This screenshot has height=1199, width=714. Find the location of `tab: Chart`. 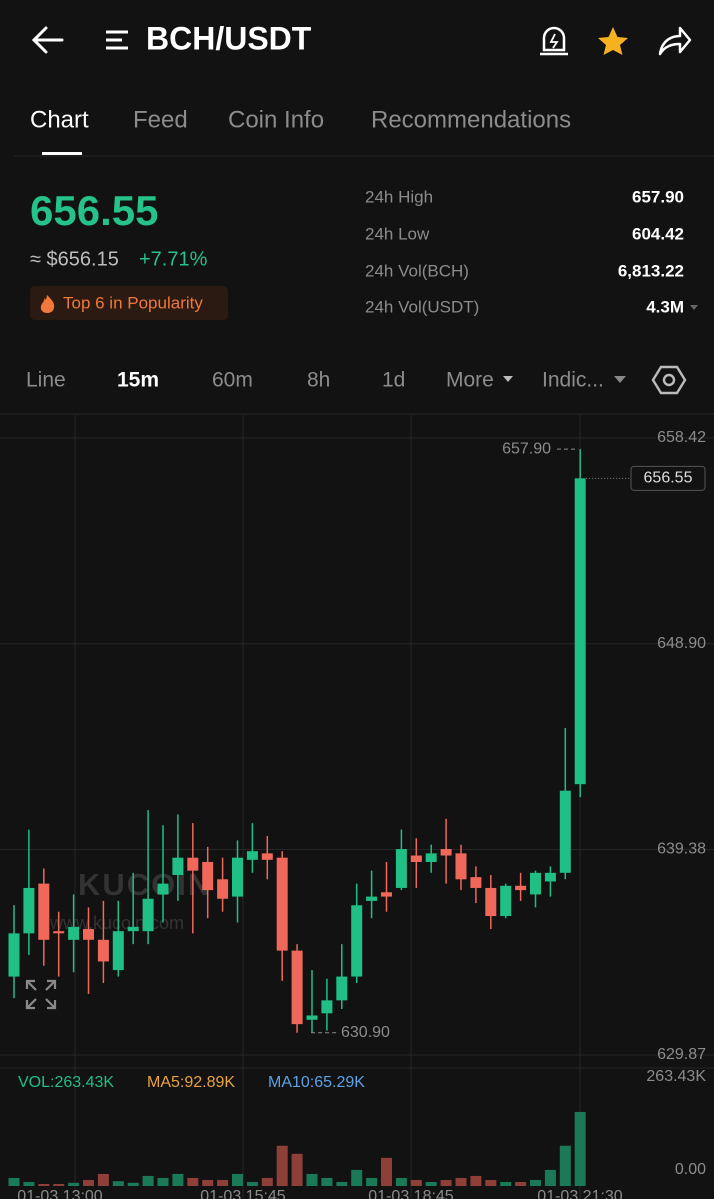

tab: Chart is located at coordinates (59, 119).